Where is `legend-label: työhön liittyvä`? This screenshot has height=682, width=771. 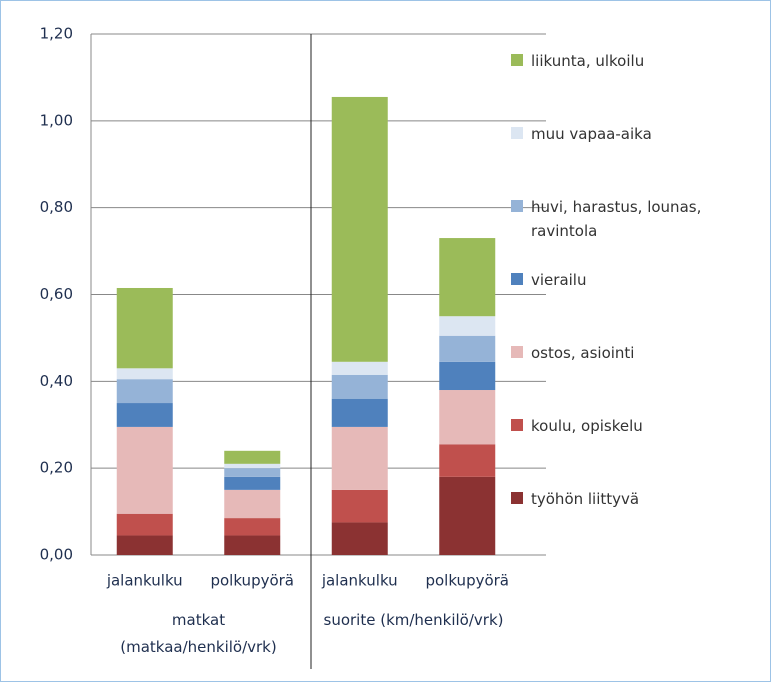 legend-label: työhön liittyvä is located at coordinates (585, 499).